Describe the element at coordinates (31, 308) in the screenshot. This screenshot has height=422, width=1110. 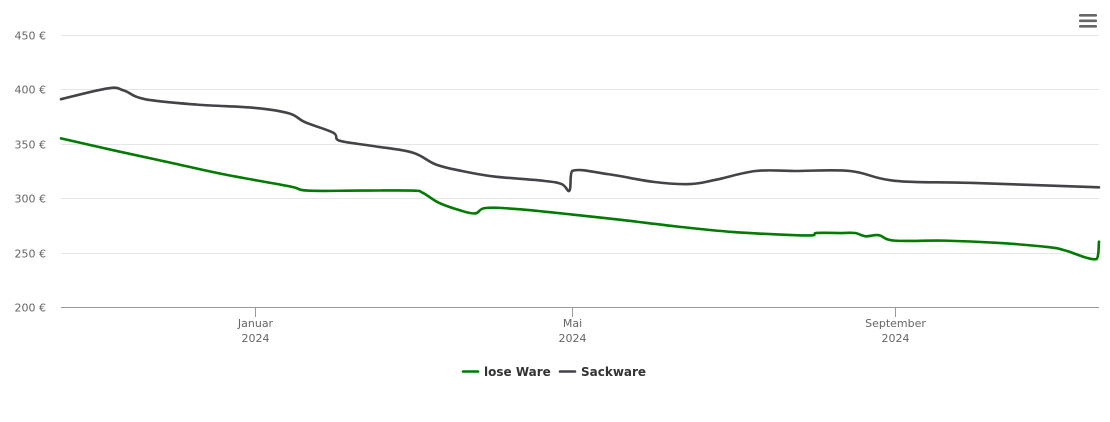
I see `y-tick-label: 200 €` at that location.